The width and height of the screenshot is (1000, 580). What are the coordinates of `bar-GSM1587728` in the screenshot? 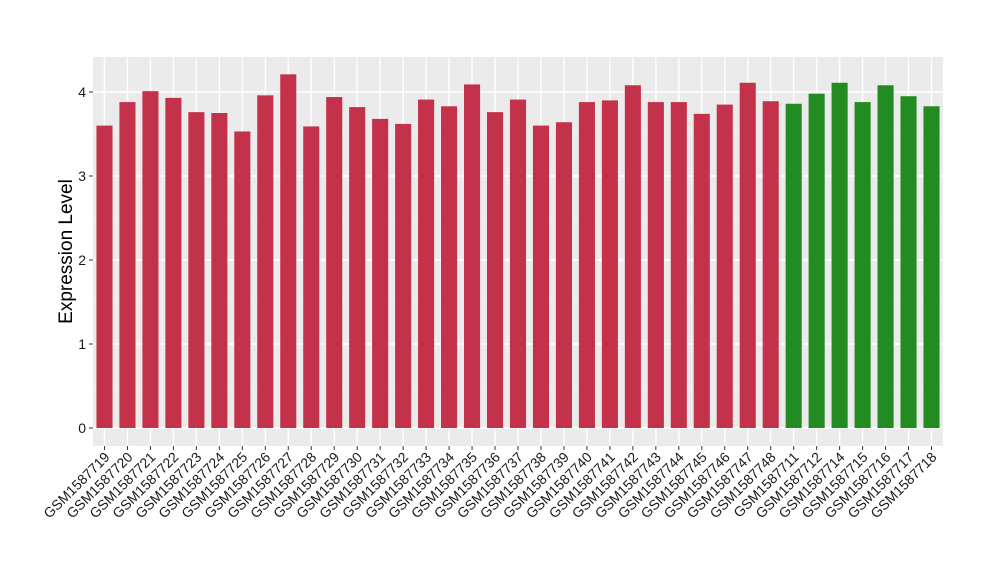 It's located at (311, 277).